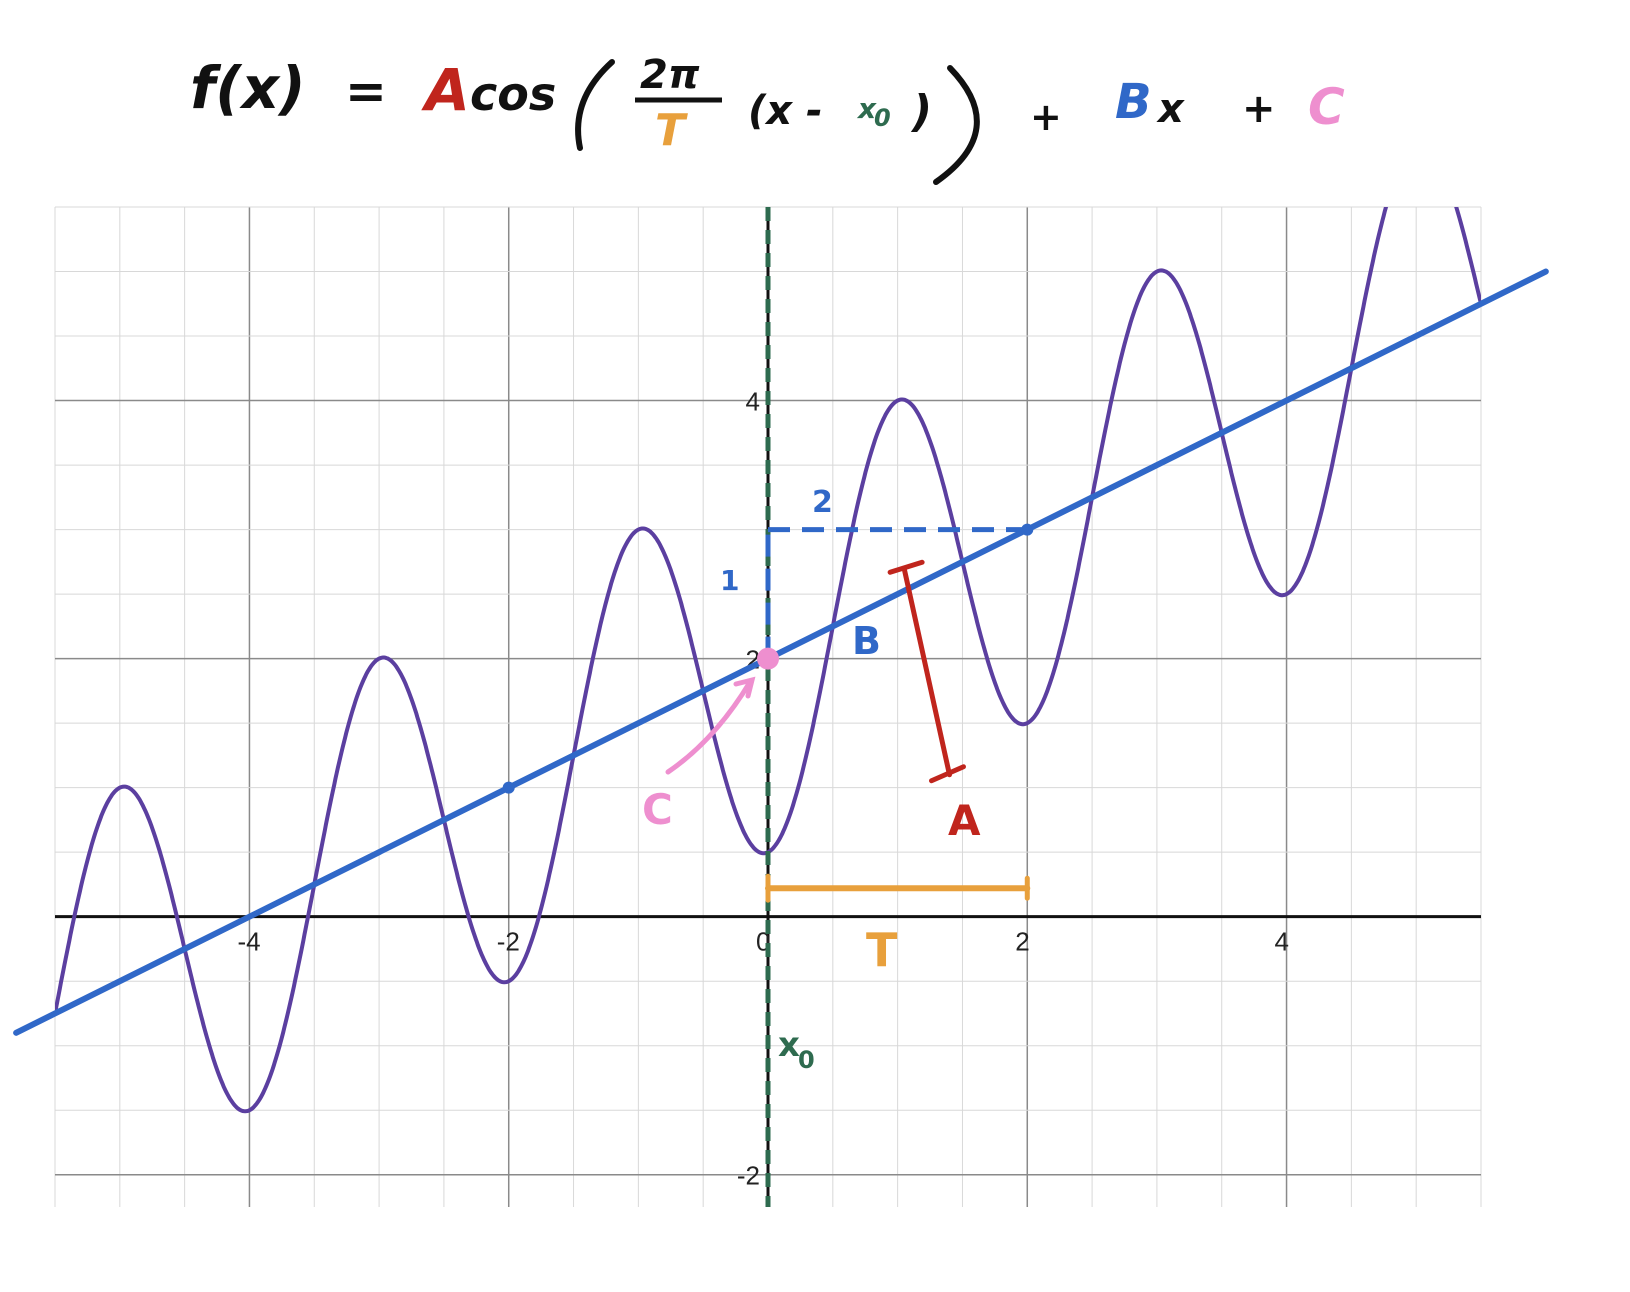  What do you see at coordinates (1133, 102) in the screenshot?
I see `formula-B: B` at bounding box center [1133, 102].